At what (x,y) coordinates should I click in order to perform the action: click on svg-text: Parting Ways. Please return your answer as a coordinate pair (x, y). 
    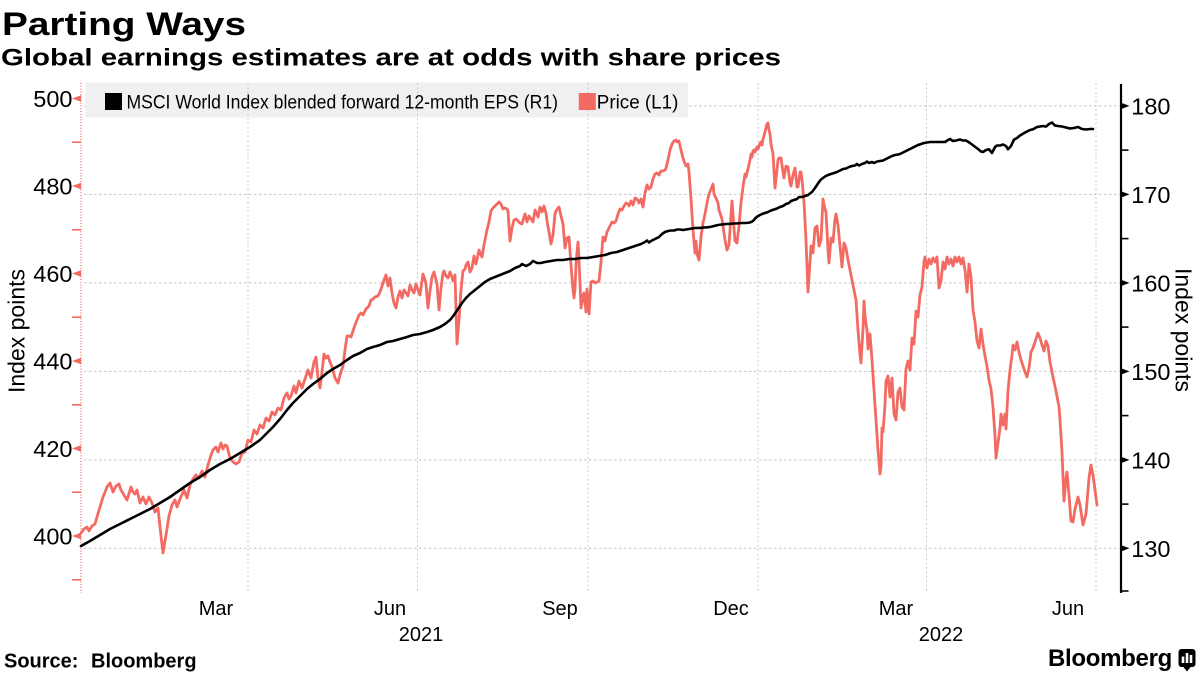
    Looking at the image, I should click on (124, 24).